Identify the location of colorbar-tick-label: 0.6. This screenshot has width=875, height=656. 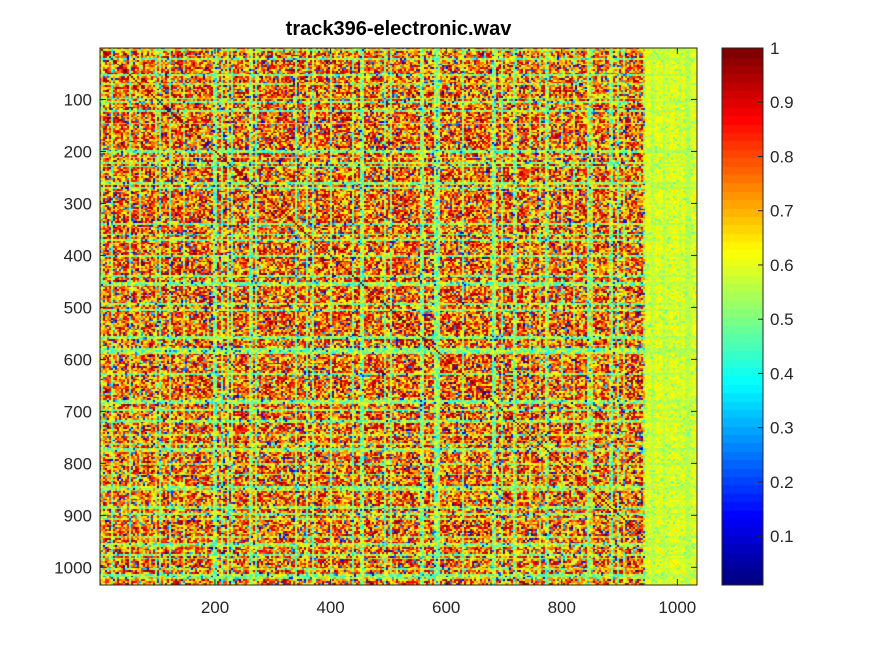
(782, 265).